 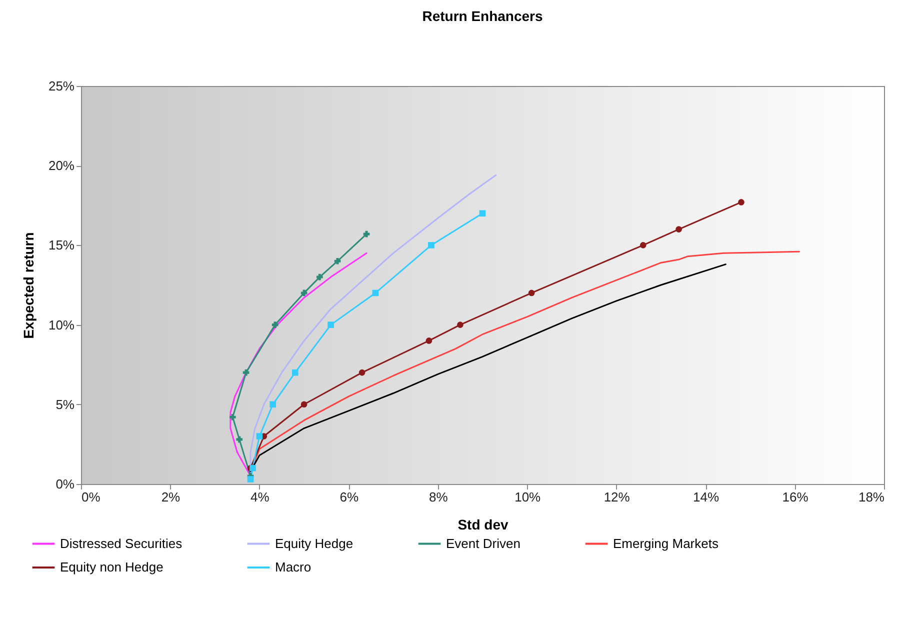 I want to click on y-tick-label: 25%, so click(x=61, y=86).